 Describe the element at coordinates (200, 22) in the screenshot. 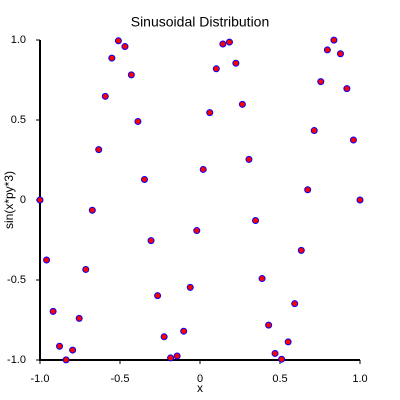

I see `chart-title: Sinusoidal Distribution` at that location.